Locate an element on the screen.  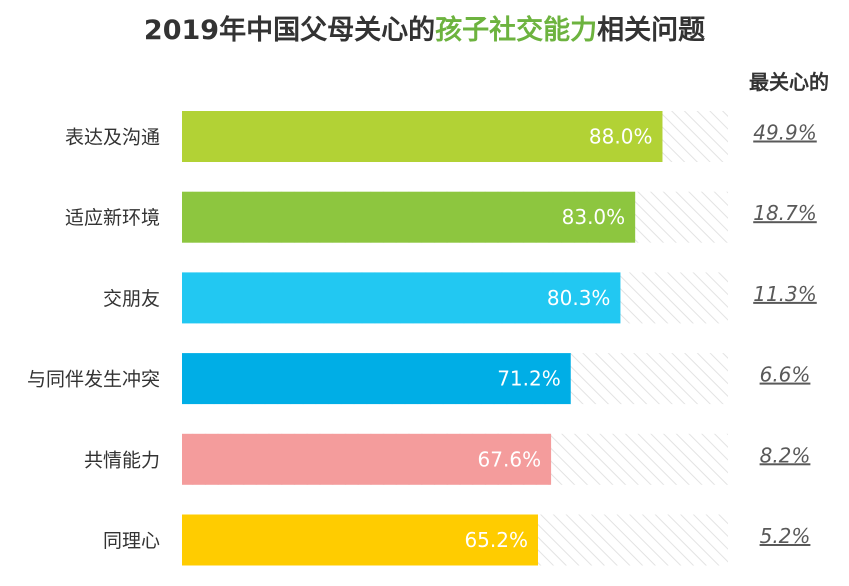
most-concerned-value: 5.2% is located at coordinates (785, 536).